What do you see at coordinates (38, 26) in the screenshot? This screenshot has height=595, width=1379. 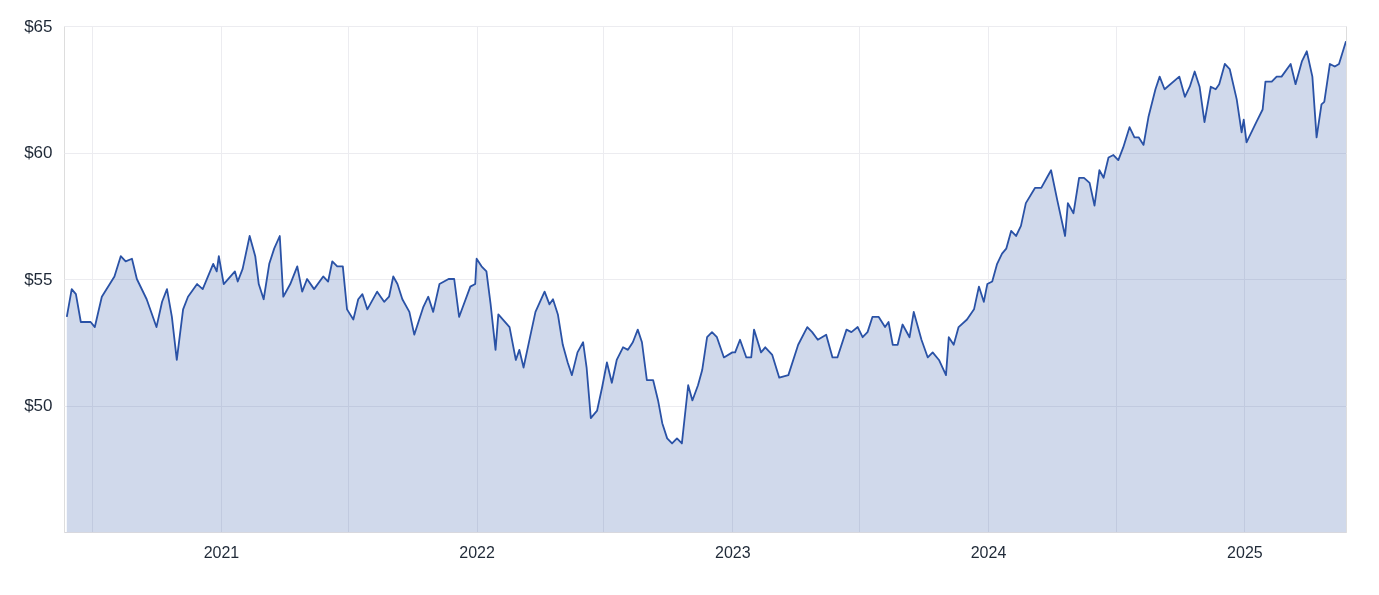 I see `y-tick-label: $65` at bounding box center [38, 26].